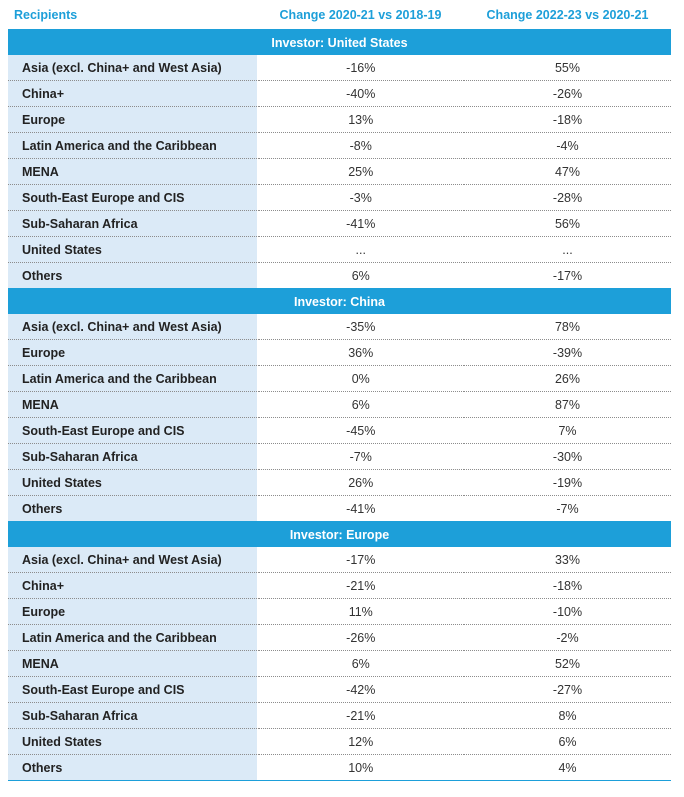 This screenshot has height=797, width=684. Describe the element at coordinates (360, 197) in the screenshot. I see `change-2020-21-value: -3%` at that location.